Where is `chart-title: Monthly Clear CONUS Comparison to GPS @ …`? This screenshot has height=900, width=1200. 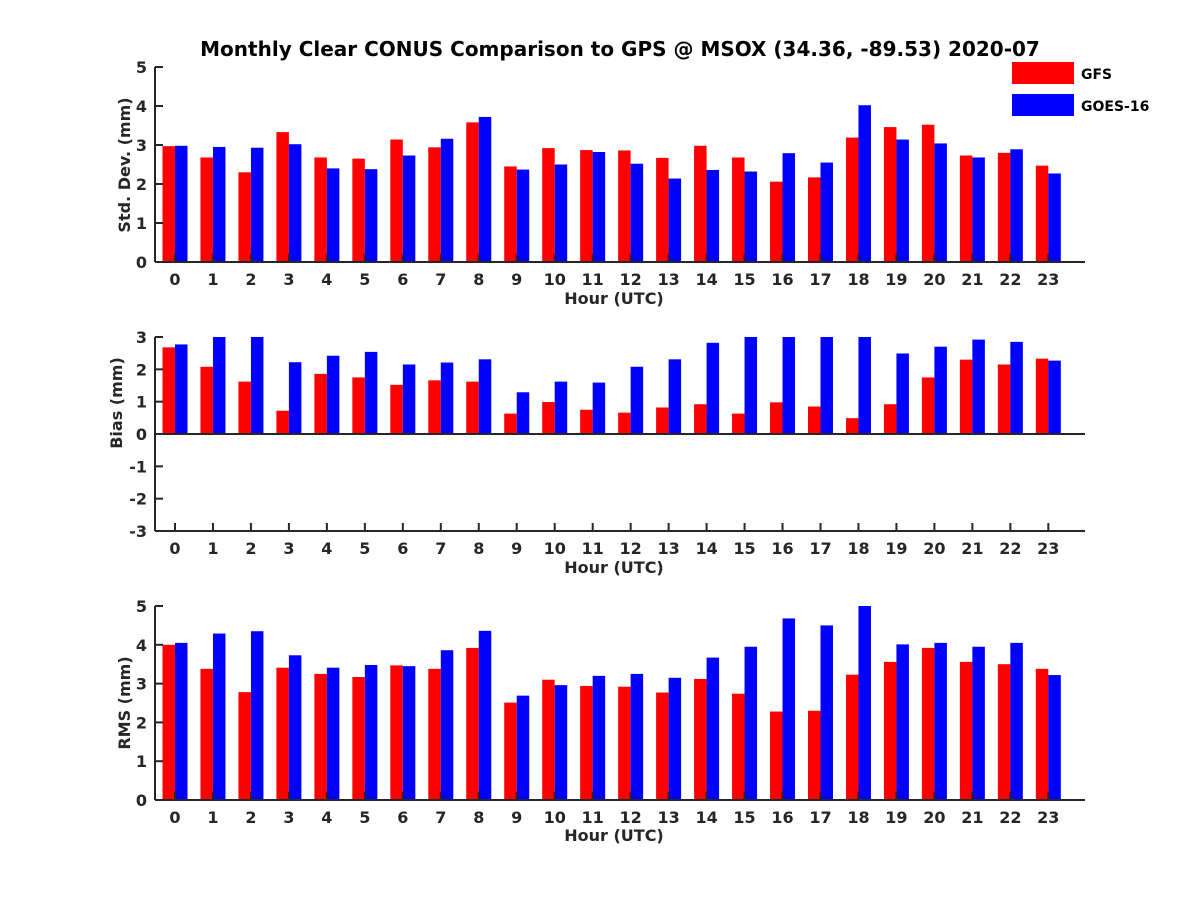 chart-title: Monthly Clear CONUS Comparison to GPS @ … is located at coordinates (620, 49).